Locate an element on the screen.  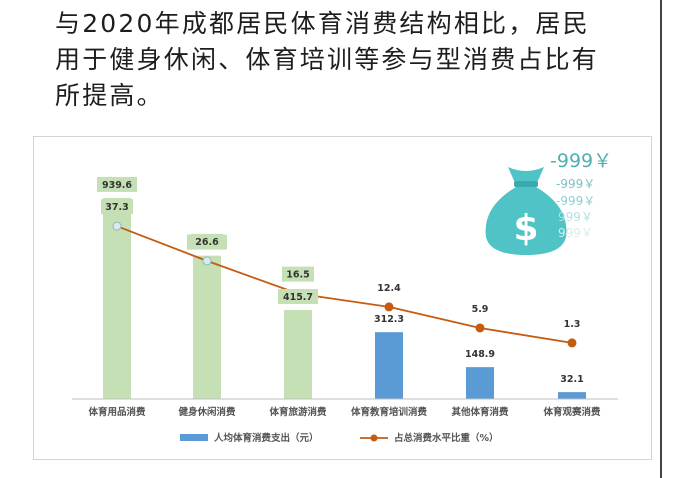
legend-label-bar: 人均体育消费支出（元） is located at coordinates (266, 438).